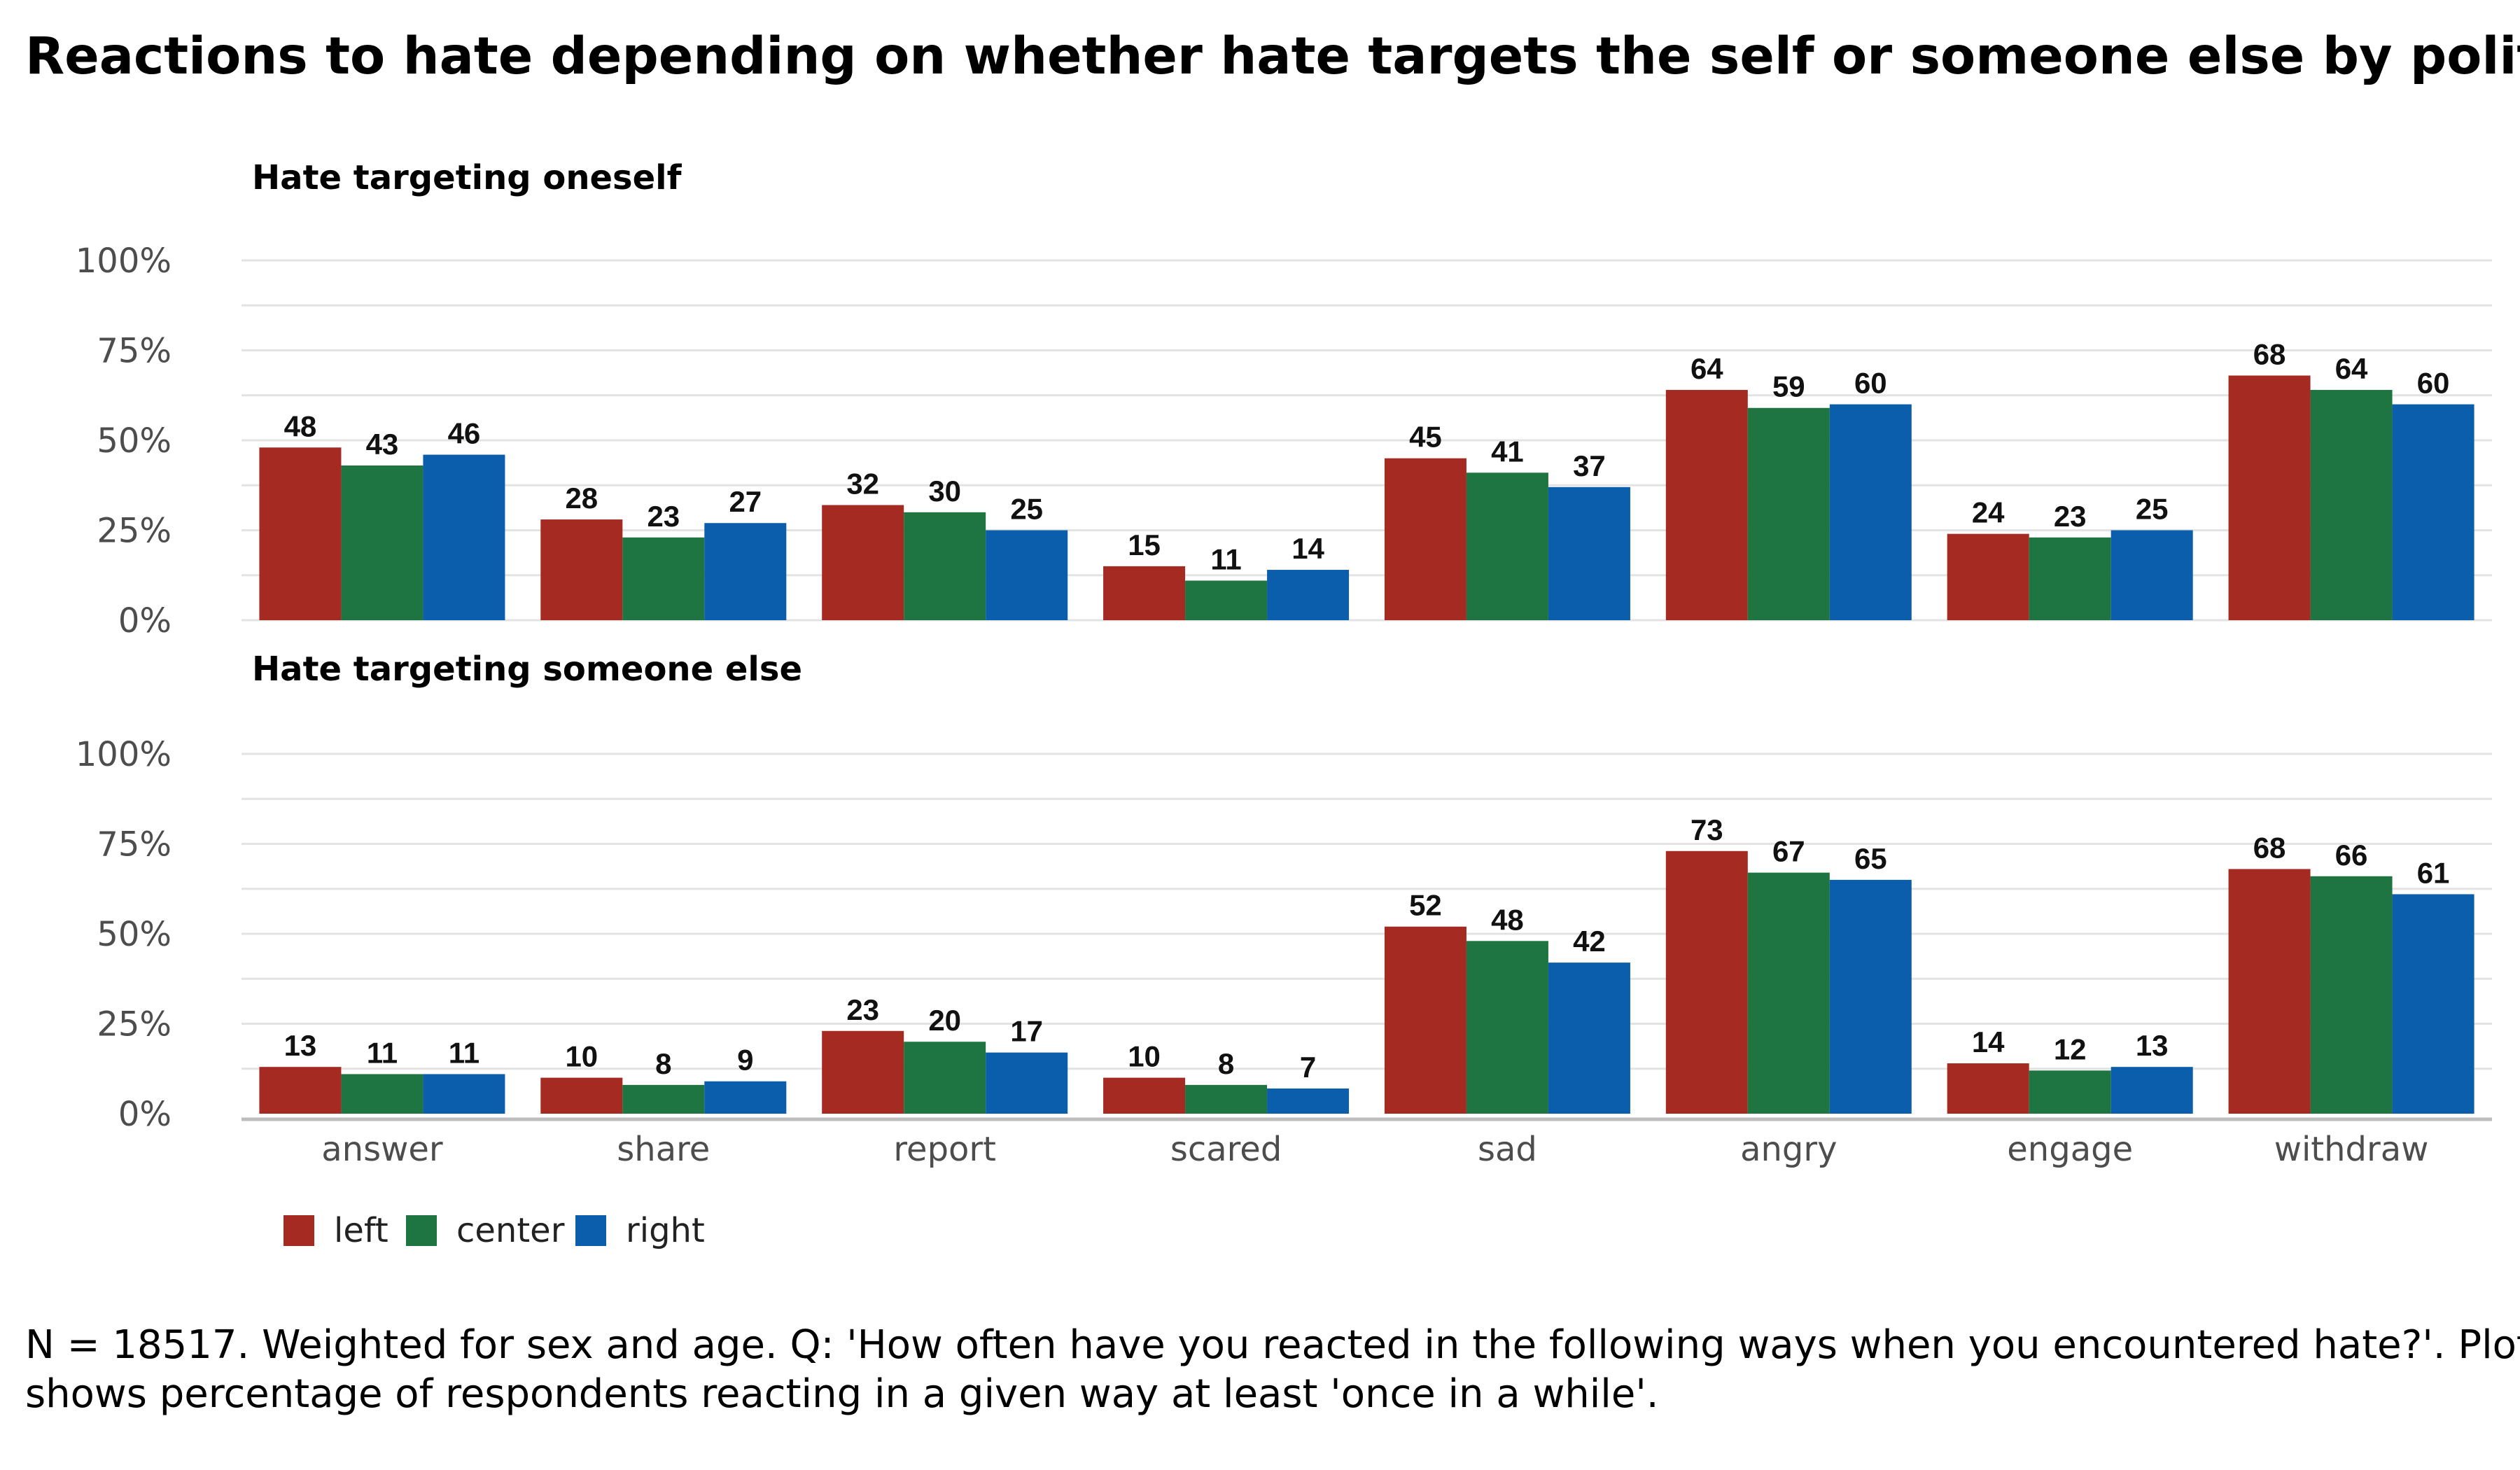  I want to click on legend-label-center: center, so click(510, 1230).